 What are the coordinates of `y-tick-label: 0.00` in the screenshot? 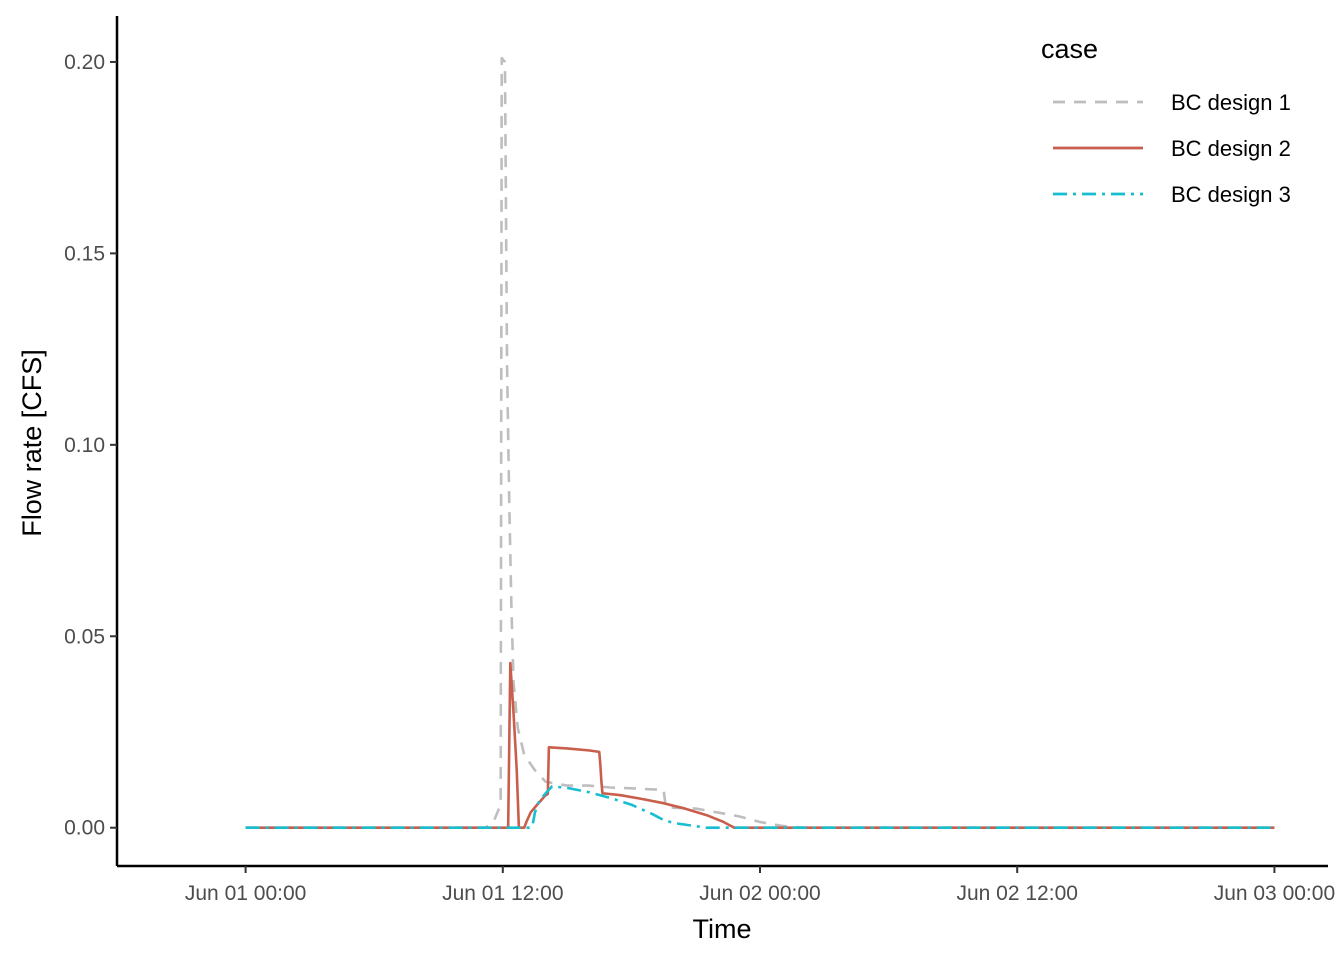 It's located at (84, 828).